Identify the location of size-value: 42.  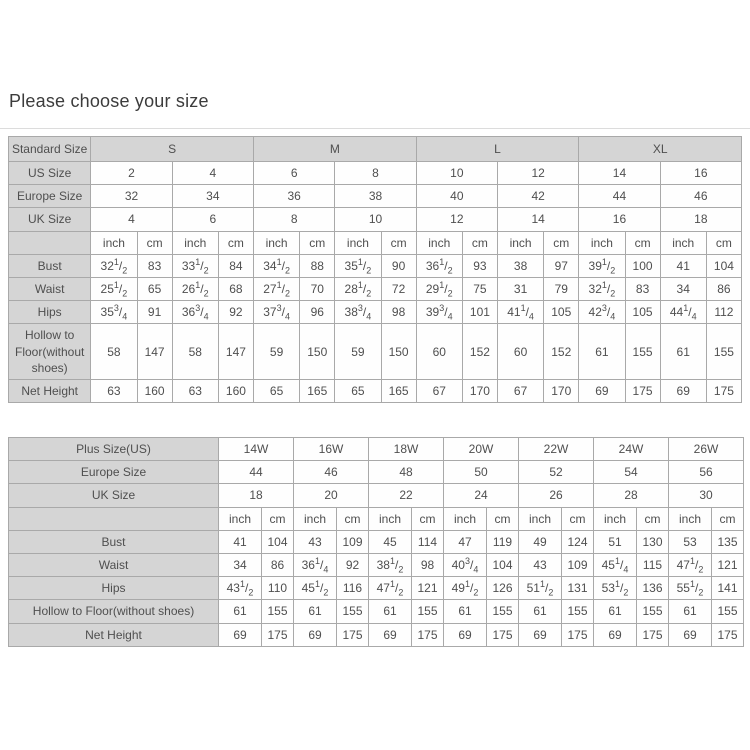
(538, 196).